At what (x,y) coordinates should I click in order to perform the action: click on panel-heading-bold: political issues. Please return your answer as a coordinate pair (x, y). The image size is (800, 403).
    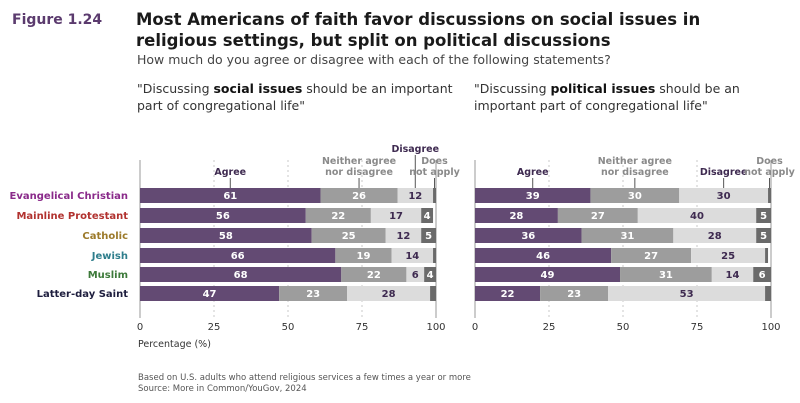
    Looking at the image, I should click on (603, 88).